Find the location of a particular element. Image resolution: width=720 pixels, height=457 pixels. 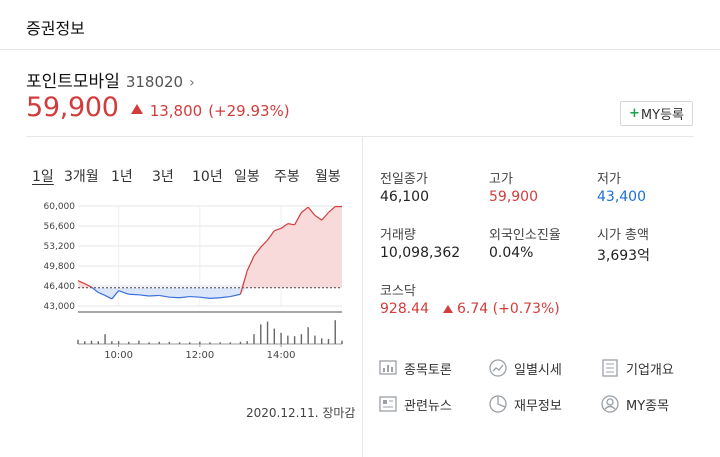

change-amount: 13,800 is located at coordinates (176, 111).